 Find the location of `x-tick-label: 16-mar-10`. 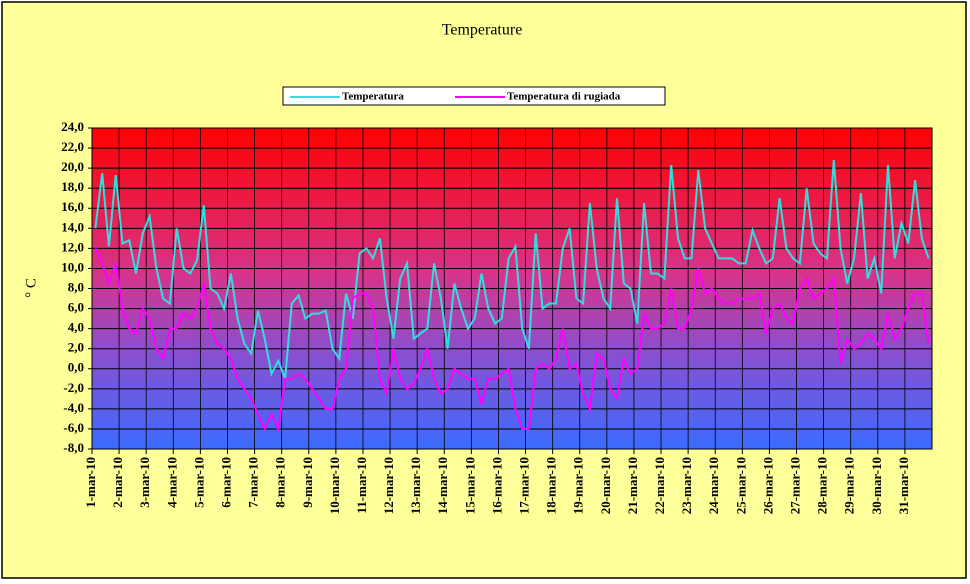

x-tick-label: 16-mar-10 is located at coordinates (496, 485).